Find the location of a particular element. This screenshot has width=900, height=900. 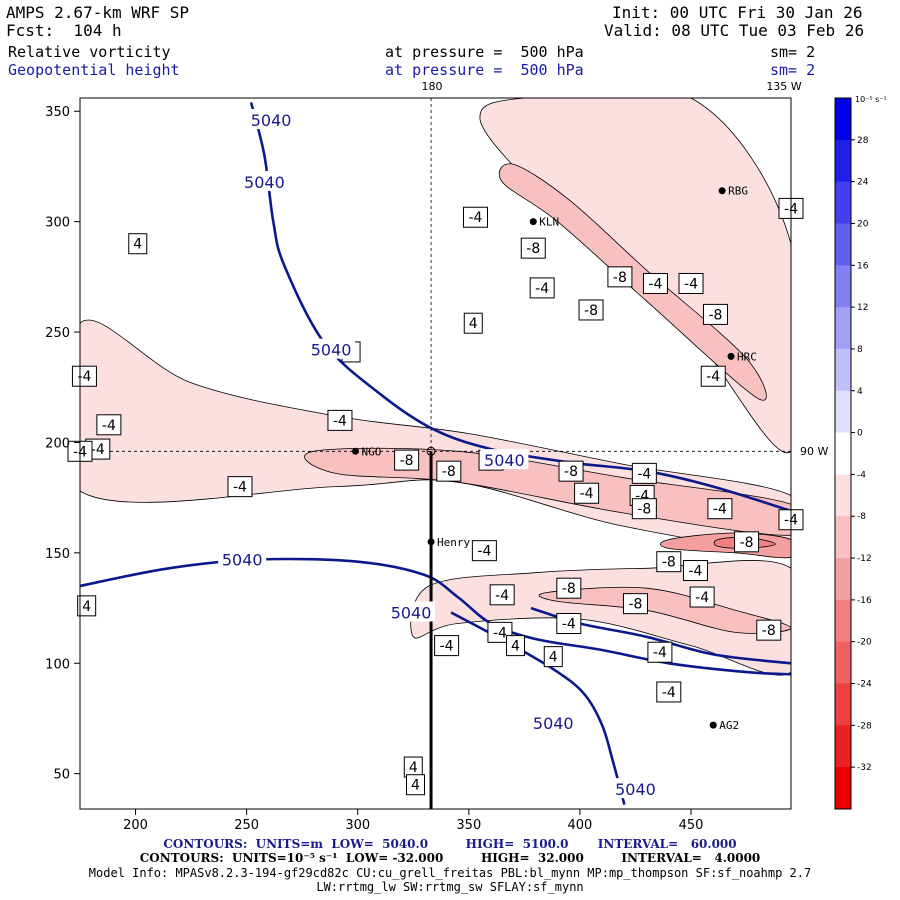

y-tick-label: 350 is located at coordinates (57, 112).